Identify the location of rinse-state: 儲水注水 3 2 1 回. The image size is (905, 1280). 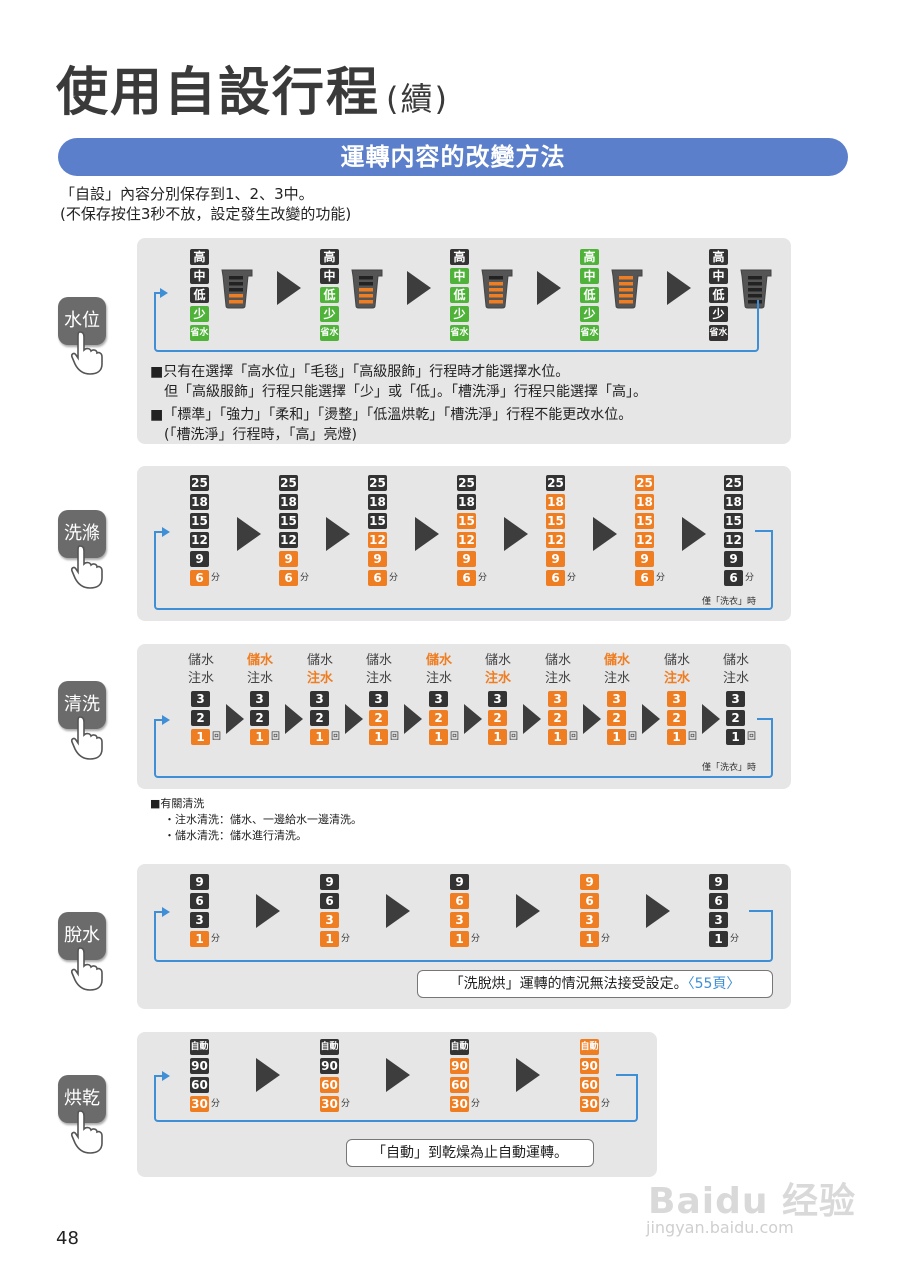
(738, 700).